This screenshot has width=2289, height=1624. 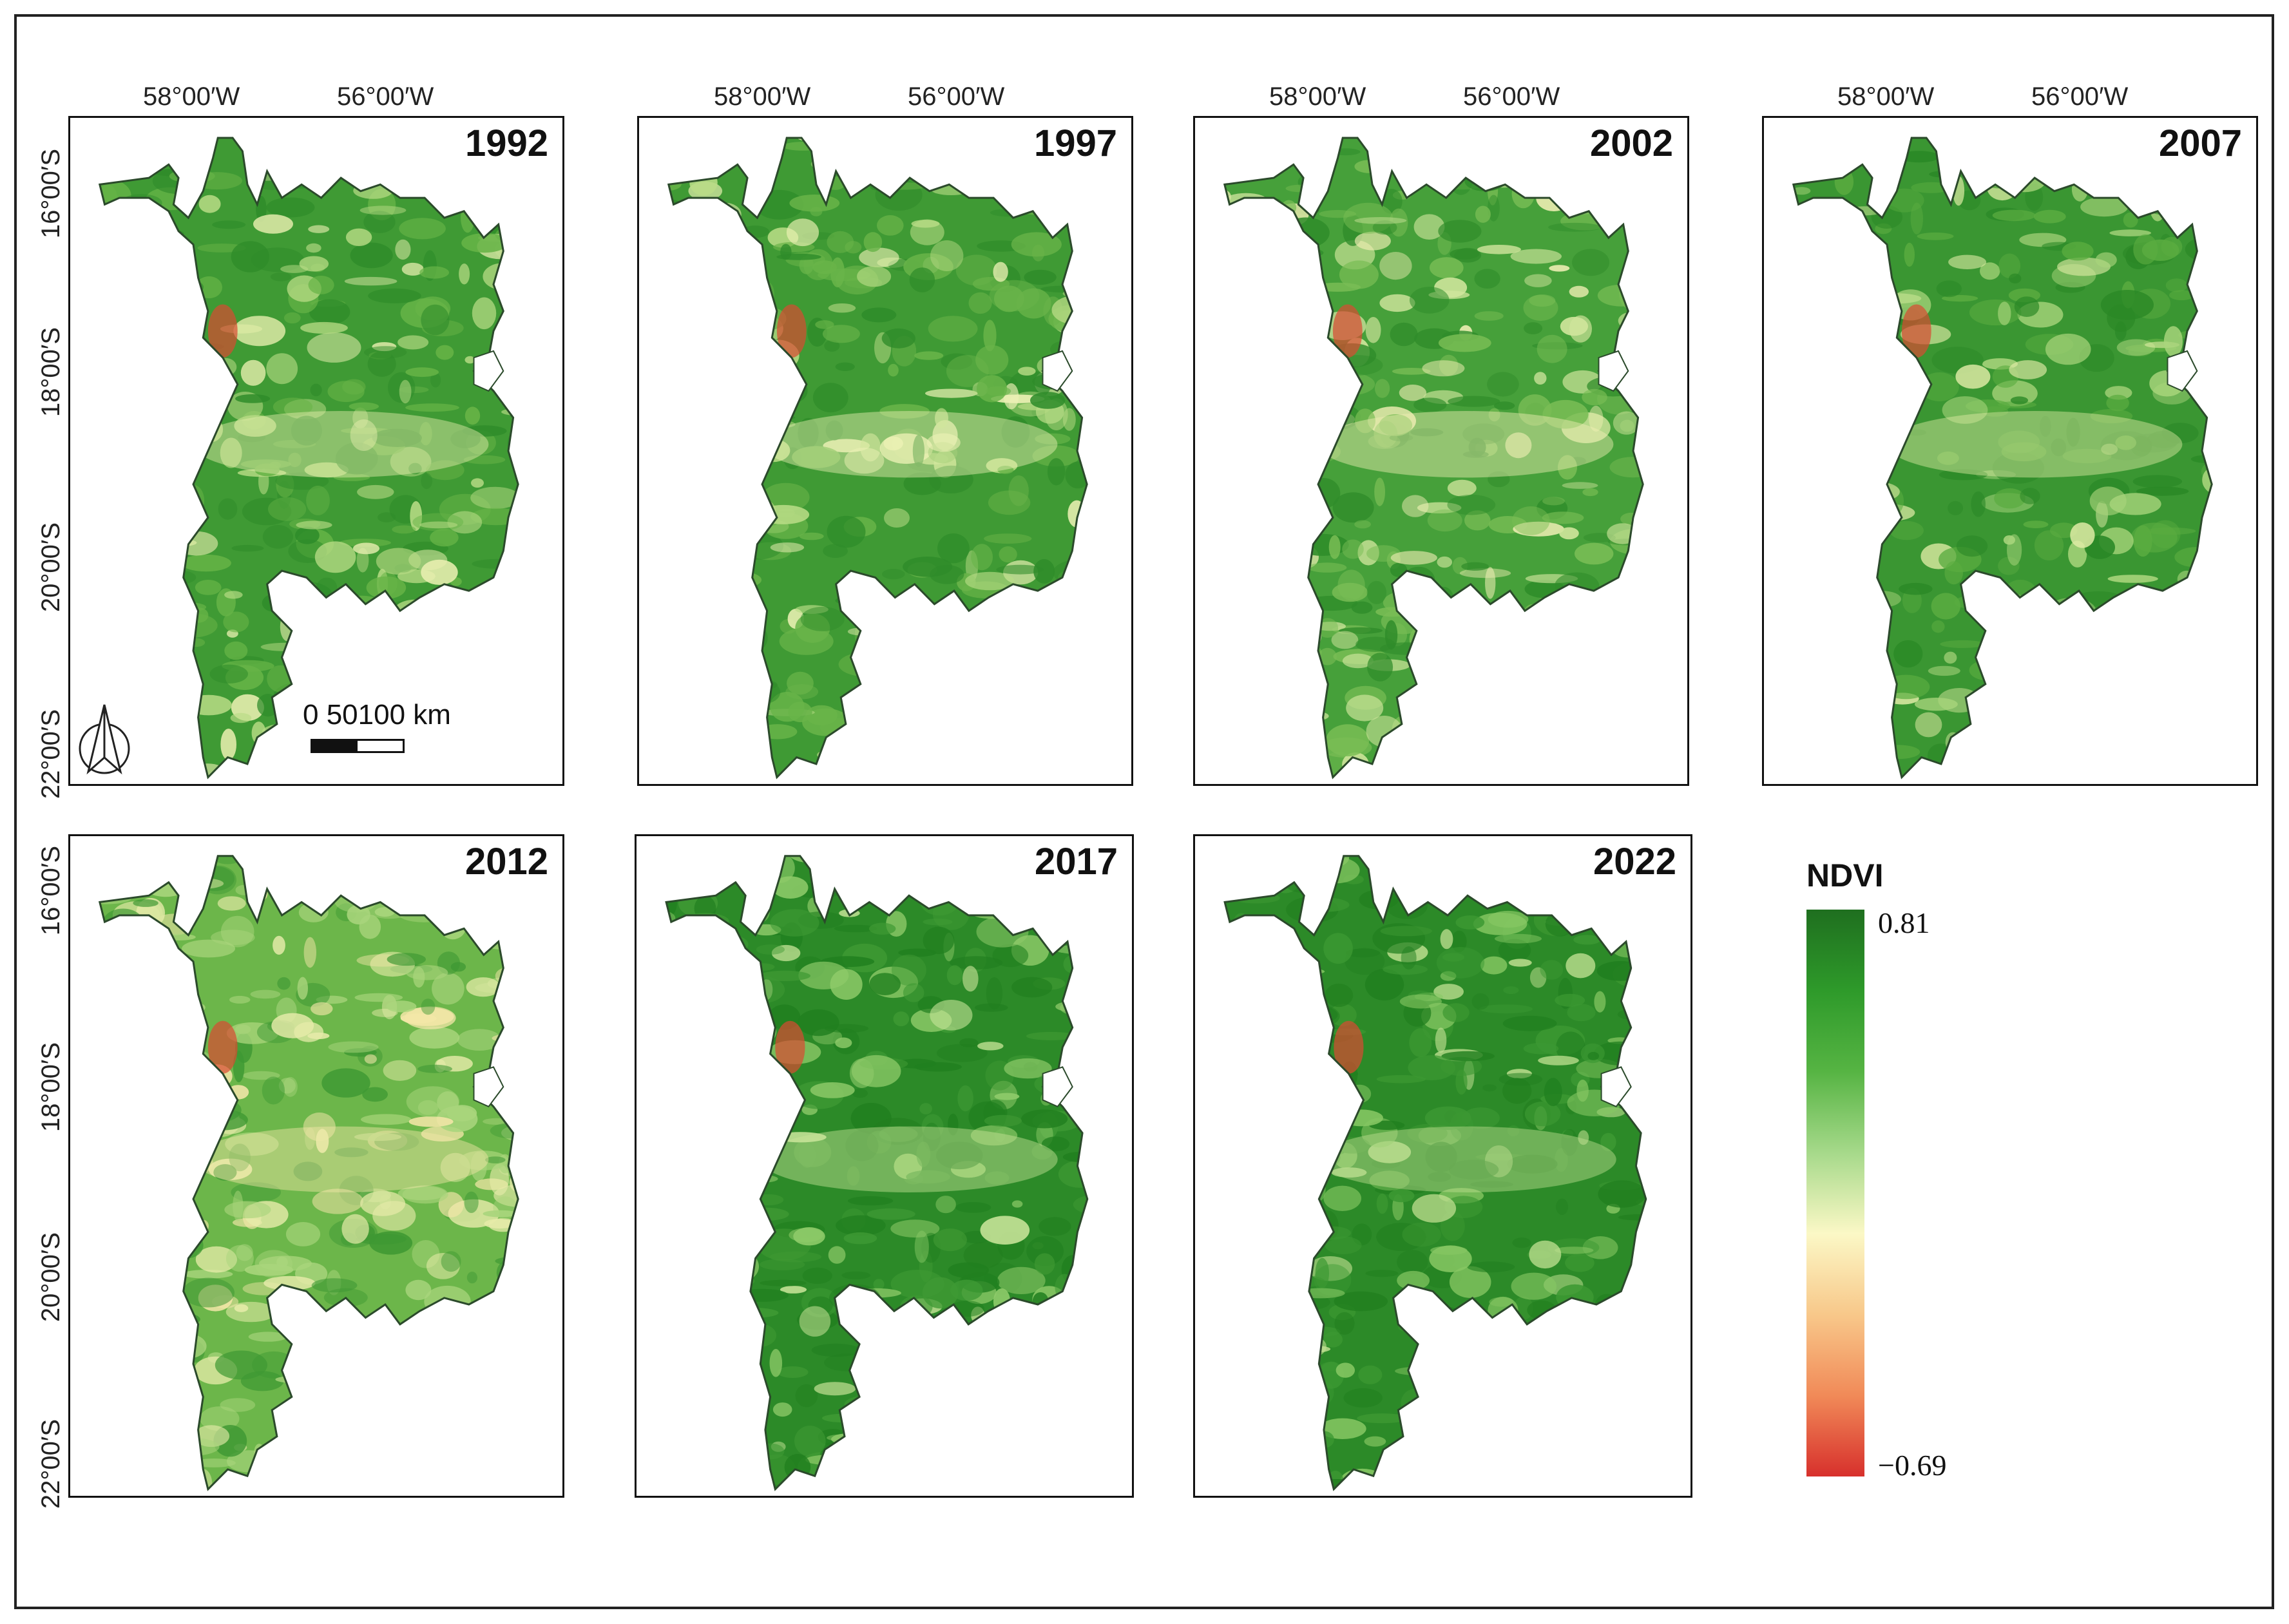 I want to click on north-arrow-icon, so click(x=104, y=739).